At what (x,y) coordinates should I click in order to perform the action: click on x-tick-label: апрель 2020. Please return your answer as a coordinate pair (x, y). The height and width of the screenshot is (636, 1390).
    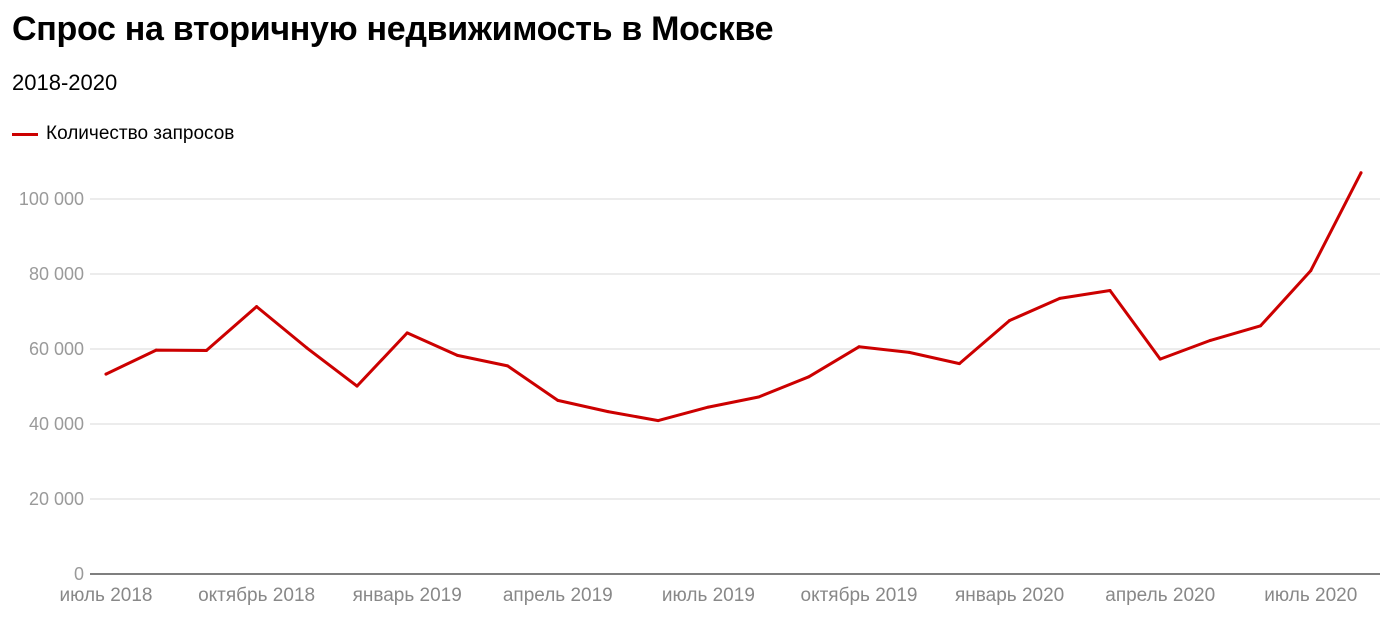
    Looking at the image, I should click on (1160, 595).